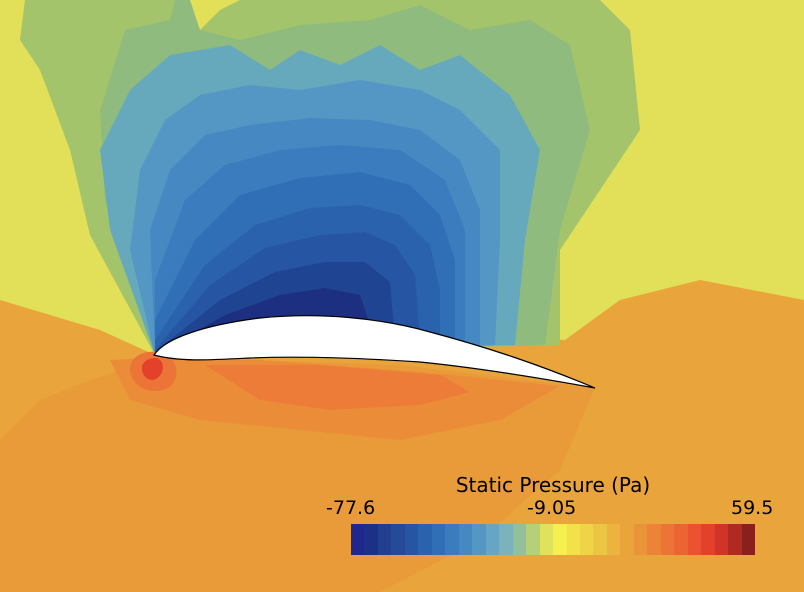  I want to click on legend-mid-label: -9.05, so click(552, 508).